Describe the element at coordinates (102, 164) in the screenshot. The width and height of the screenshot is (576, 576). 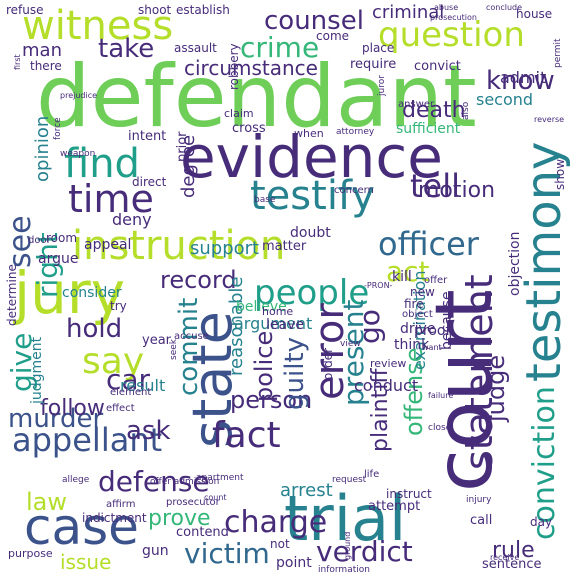
I see `word: find` at that location.